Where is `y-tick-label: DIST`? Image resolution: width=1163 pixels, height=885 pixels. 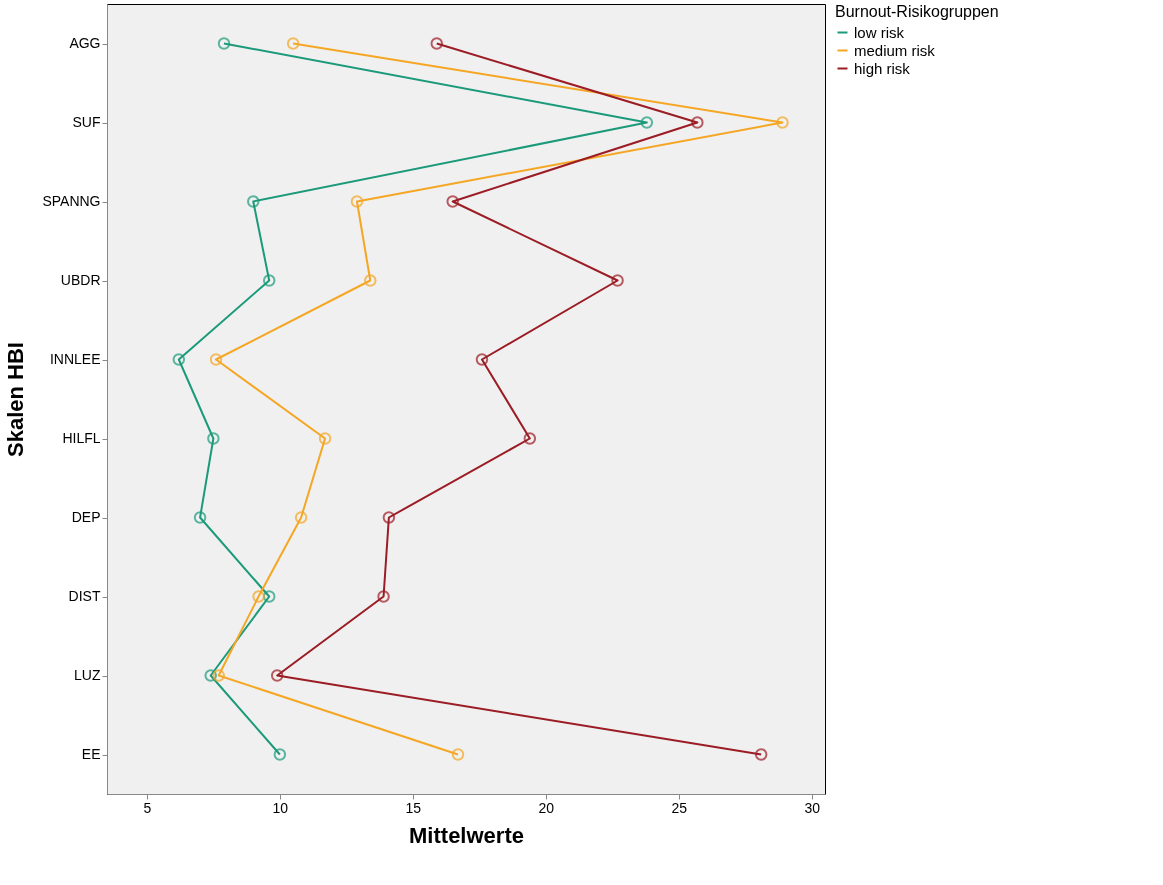
y-tick-label: DIST is located at coordinates (84, 596).